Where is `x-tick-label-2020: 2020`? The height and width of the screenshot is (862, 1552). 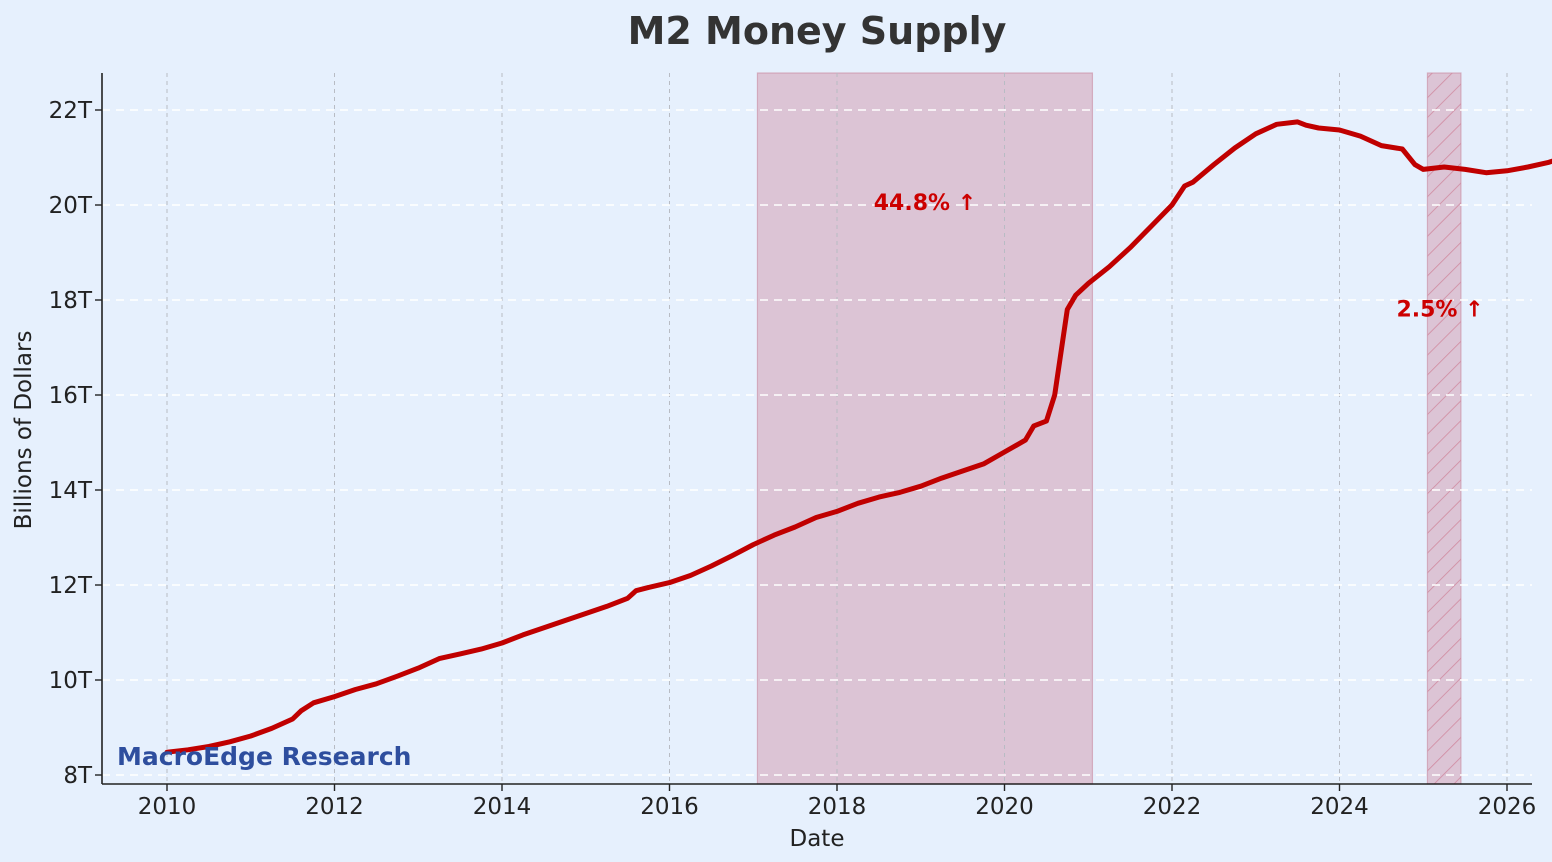 x-tick-label-2020: 2020 is located at coordinates (1004, 807).